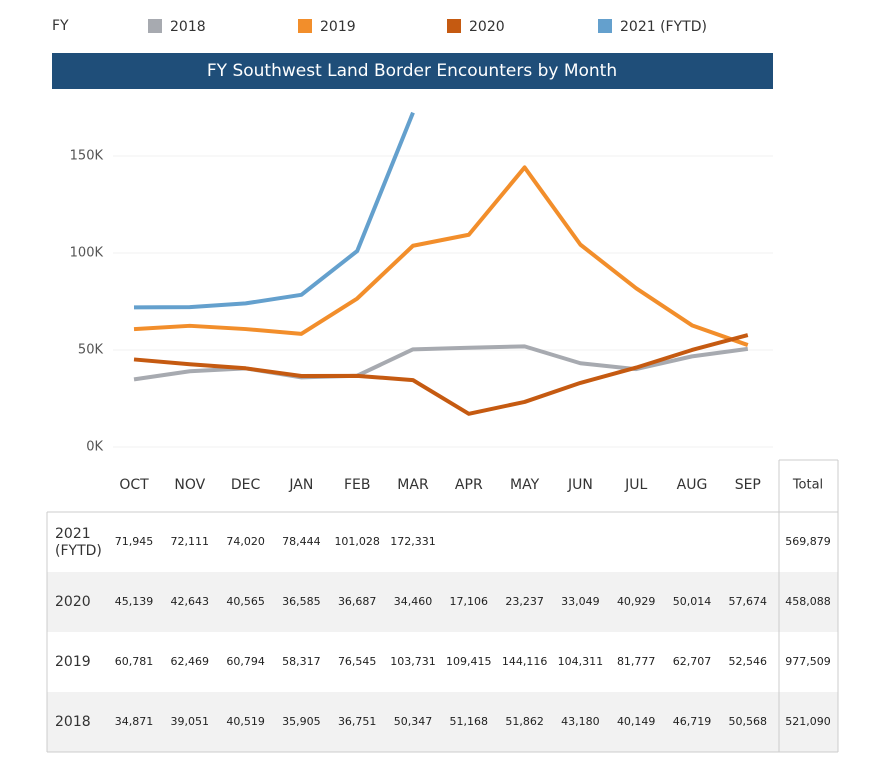 This screenshot has height=758, width=869. I want to click on table-cell: 51,168, so click(469, 721).